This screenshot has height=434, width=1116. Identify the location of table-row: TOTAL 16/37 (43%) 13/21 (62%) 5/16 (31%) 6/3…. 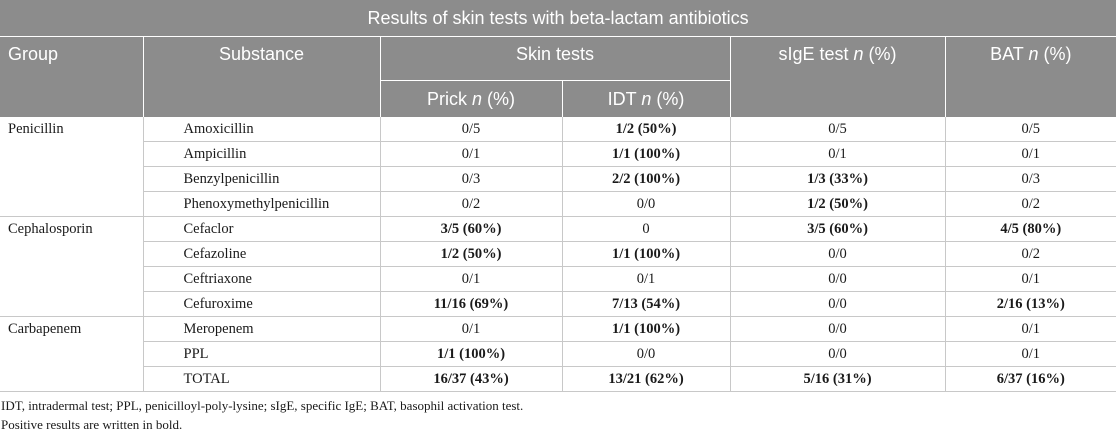
(558, 379).